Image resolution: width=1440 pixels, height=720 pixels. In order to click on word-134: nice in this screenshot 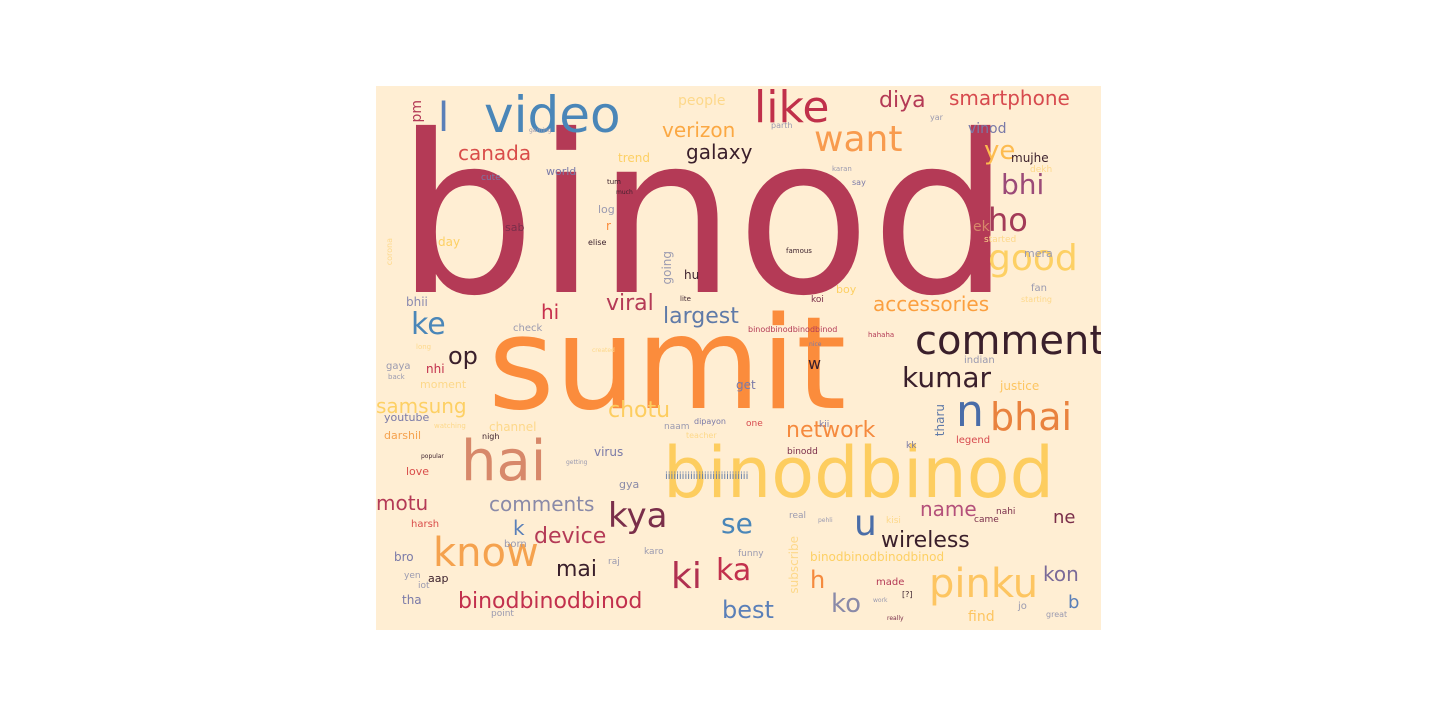, I will do `click(815, 344)`.